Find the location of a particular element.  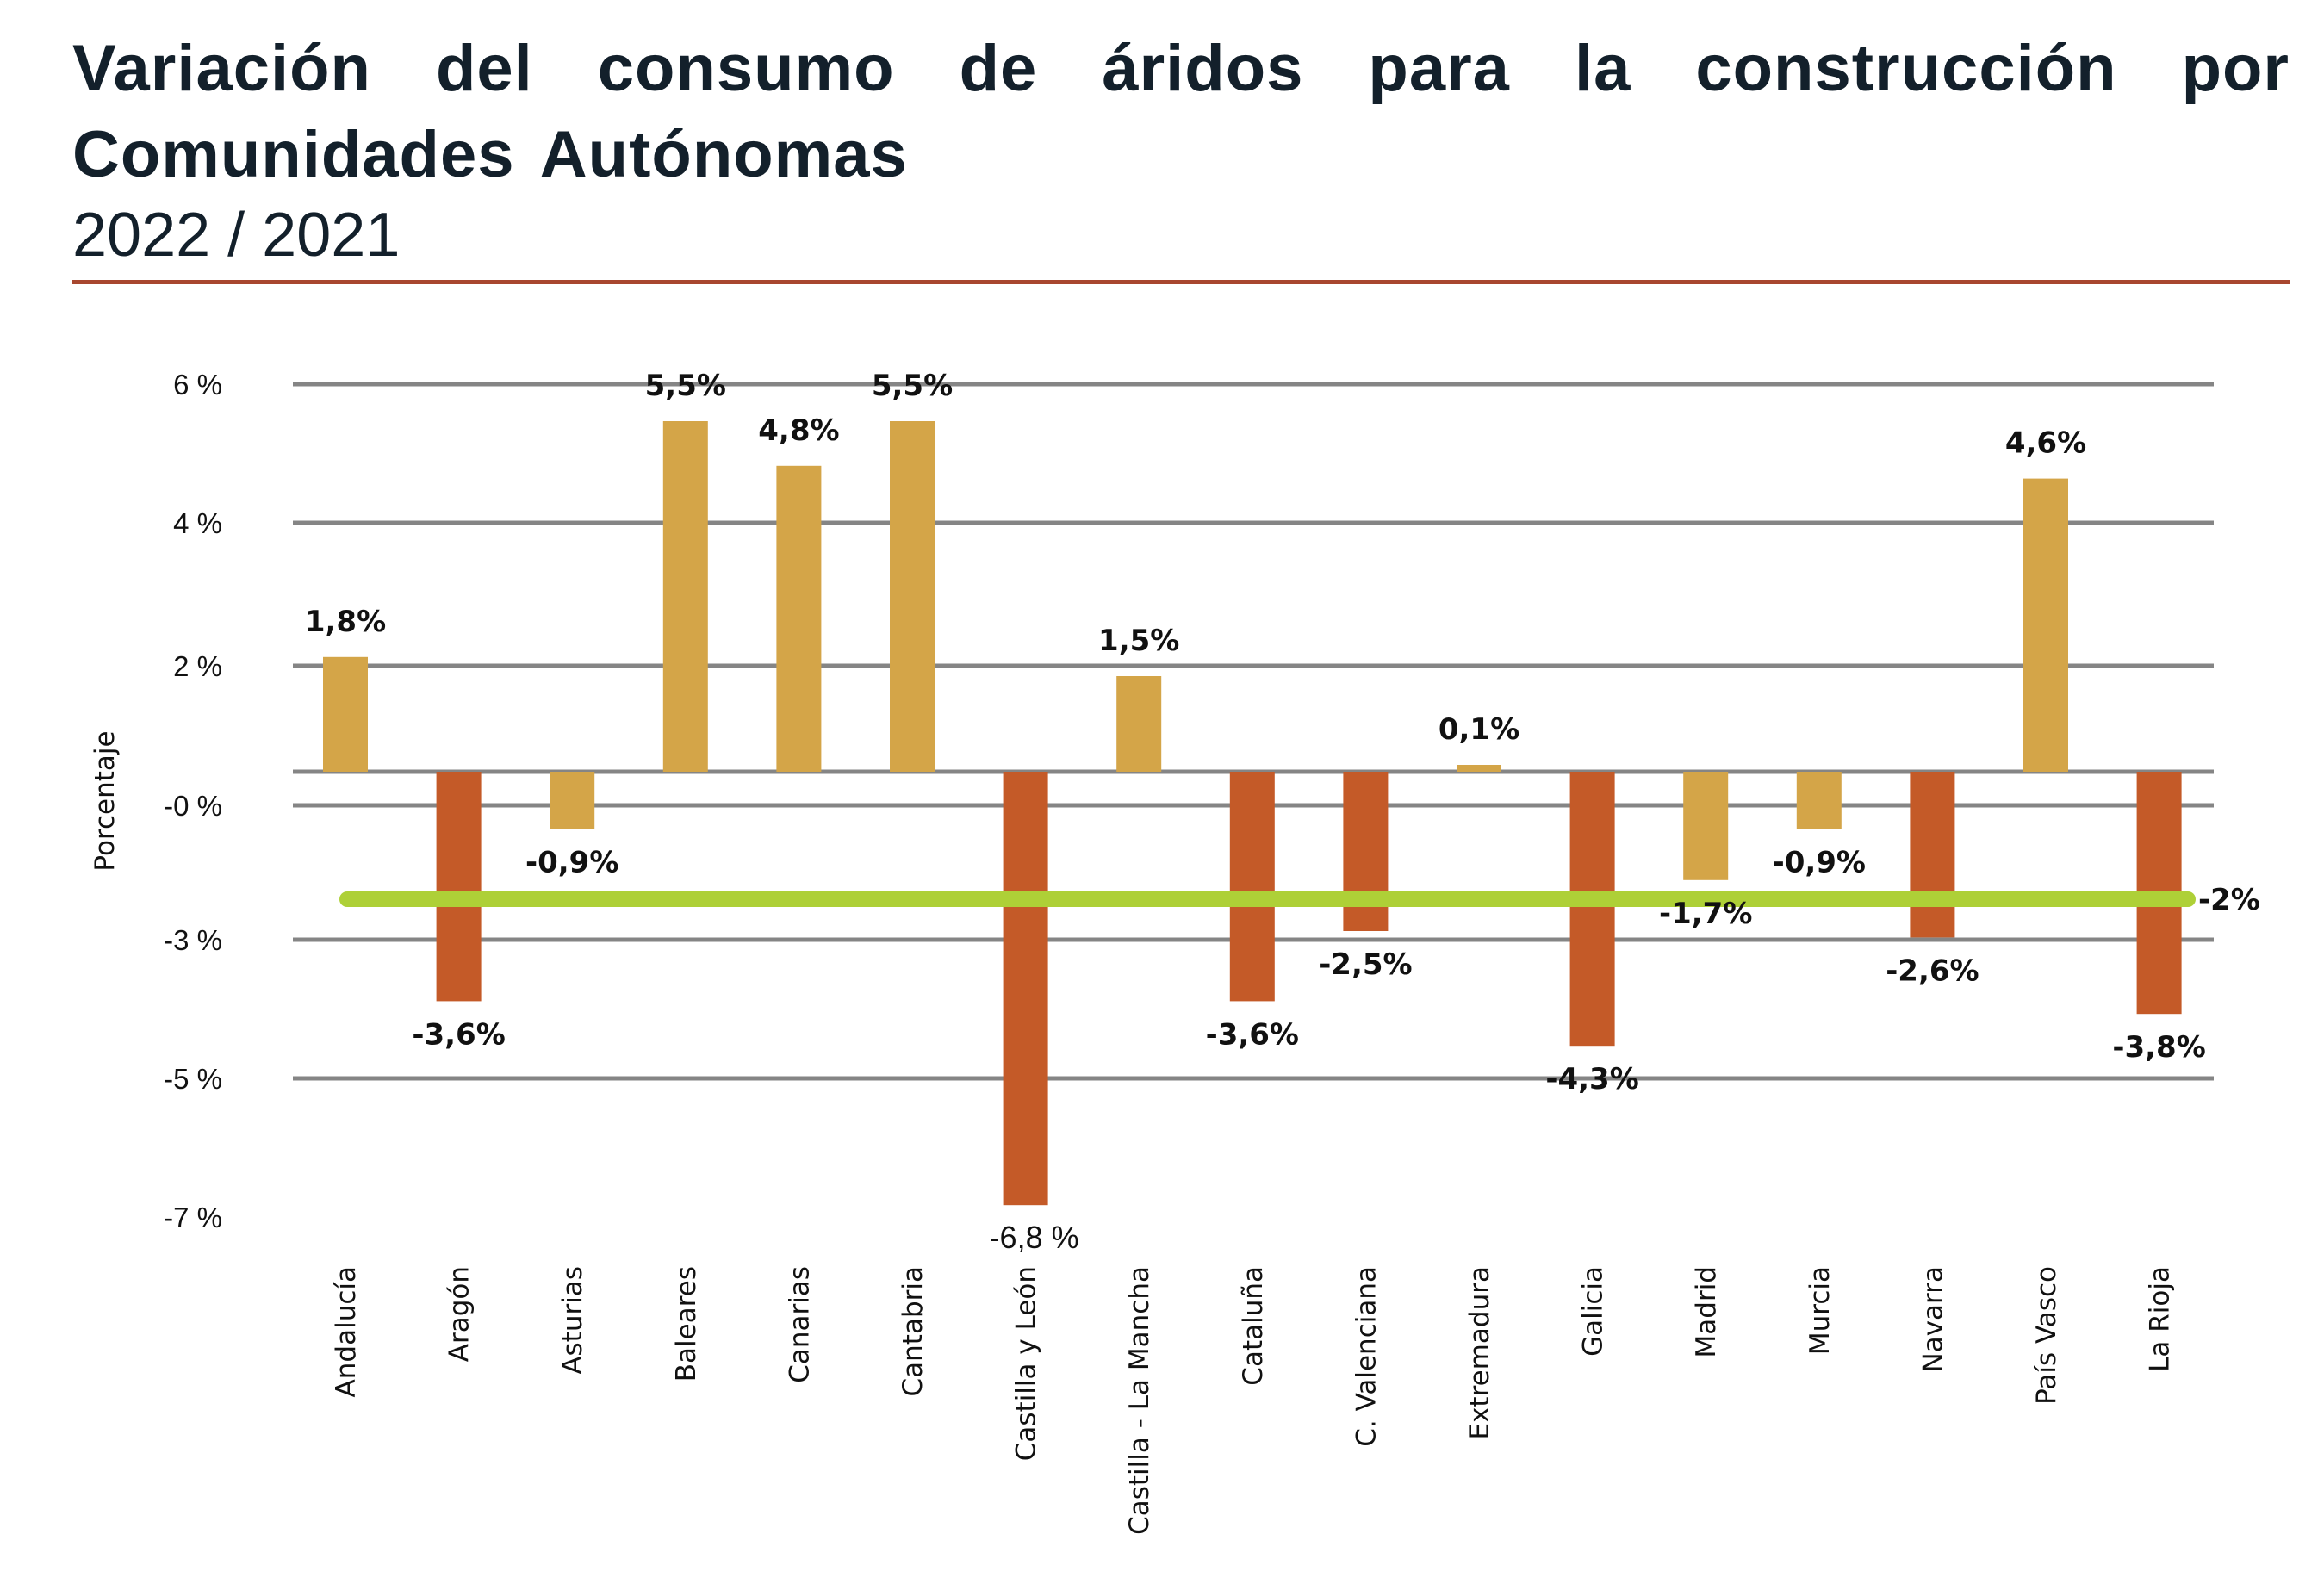

category-label: Extremadura is located at coordinates (1479, 1353).